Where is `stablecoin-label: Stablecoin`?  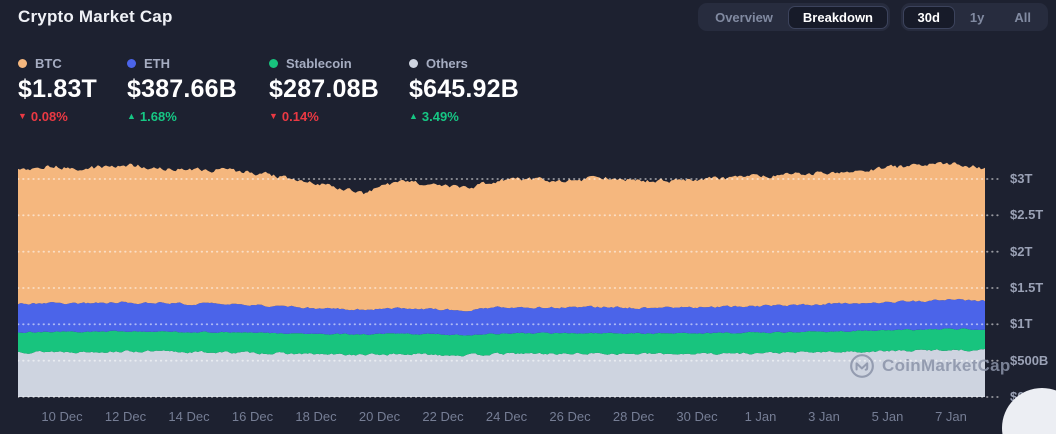 stablecoin-label: Stablecoin is located at coordinates (319, 63).